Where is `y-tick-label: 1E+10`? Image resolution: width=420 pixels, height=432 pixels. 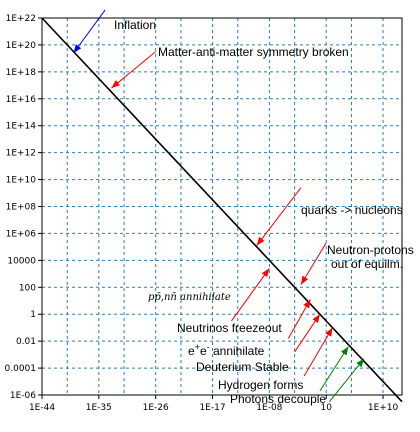 y-tick-label: 1E+10 is located at coordinates (21, 181).